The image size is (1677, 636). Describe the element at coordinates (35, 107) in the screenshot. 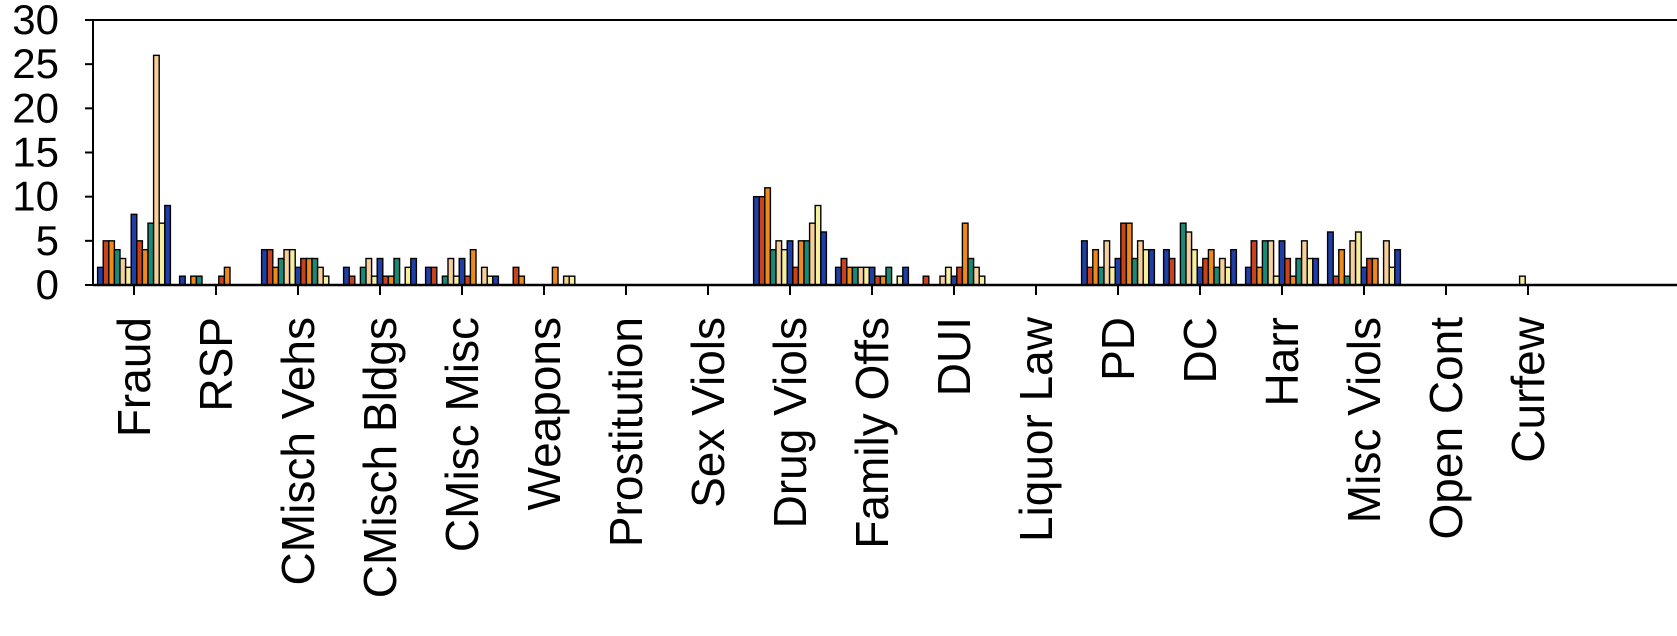

I see `y-tick-label: 20` at that location.